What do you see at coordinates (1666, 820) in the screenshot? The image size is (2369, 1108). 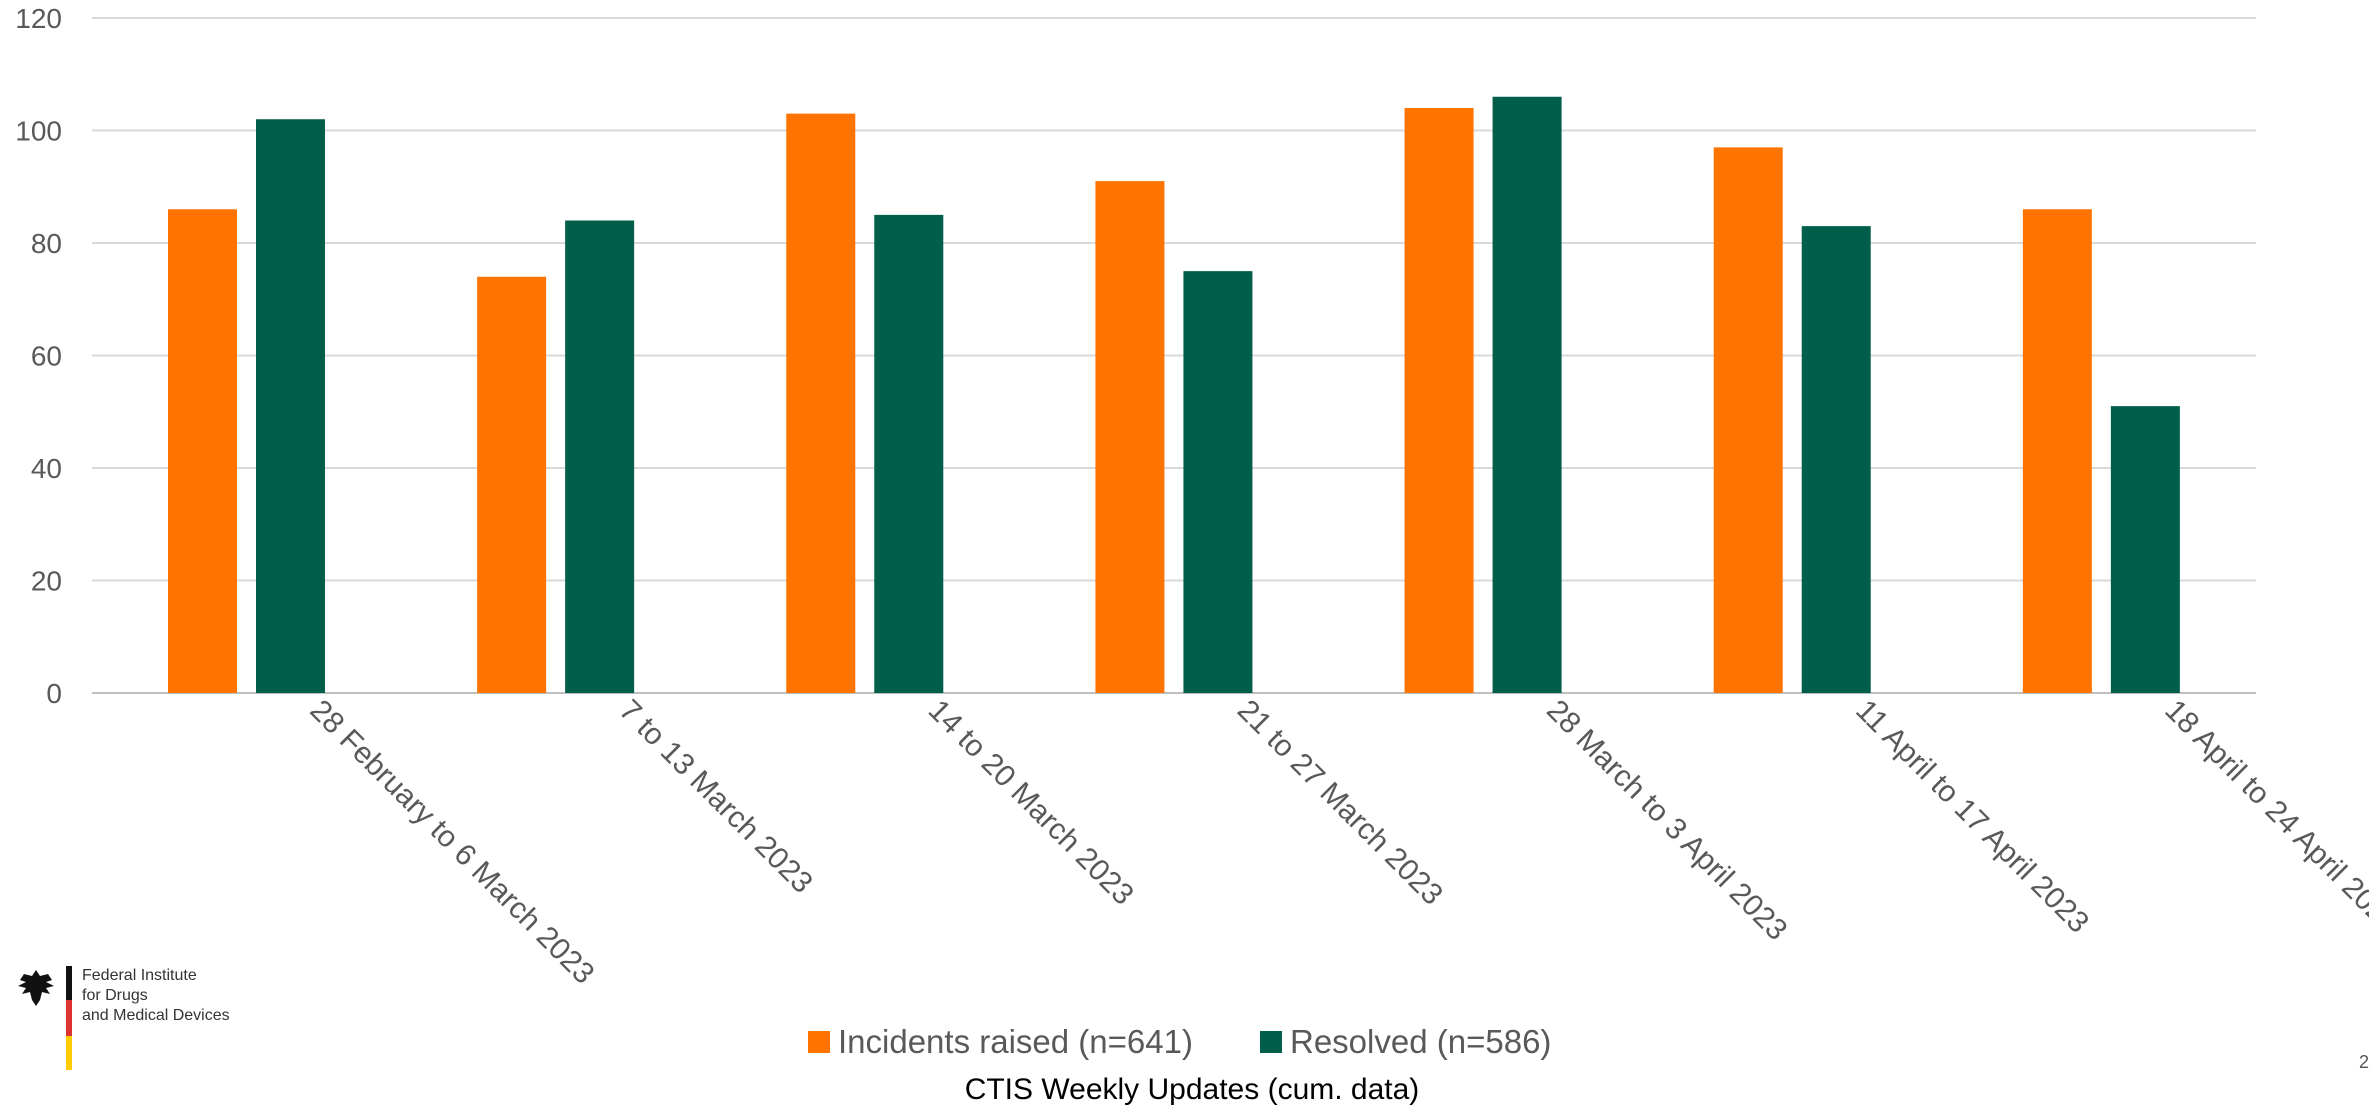 I see `x-tick-label: 28 March to 3 April 2023` at bounding box center [1666, 820].